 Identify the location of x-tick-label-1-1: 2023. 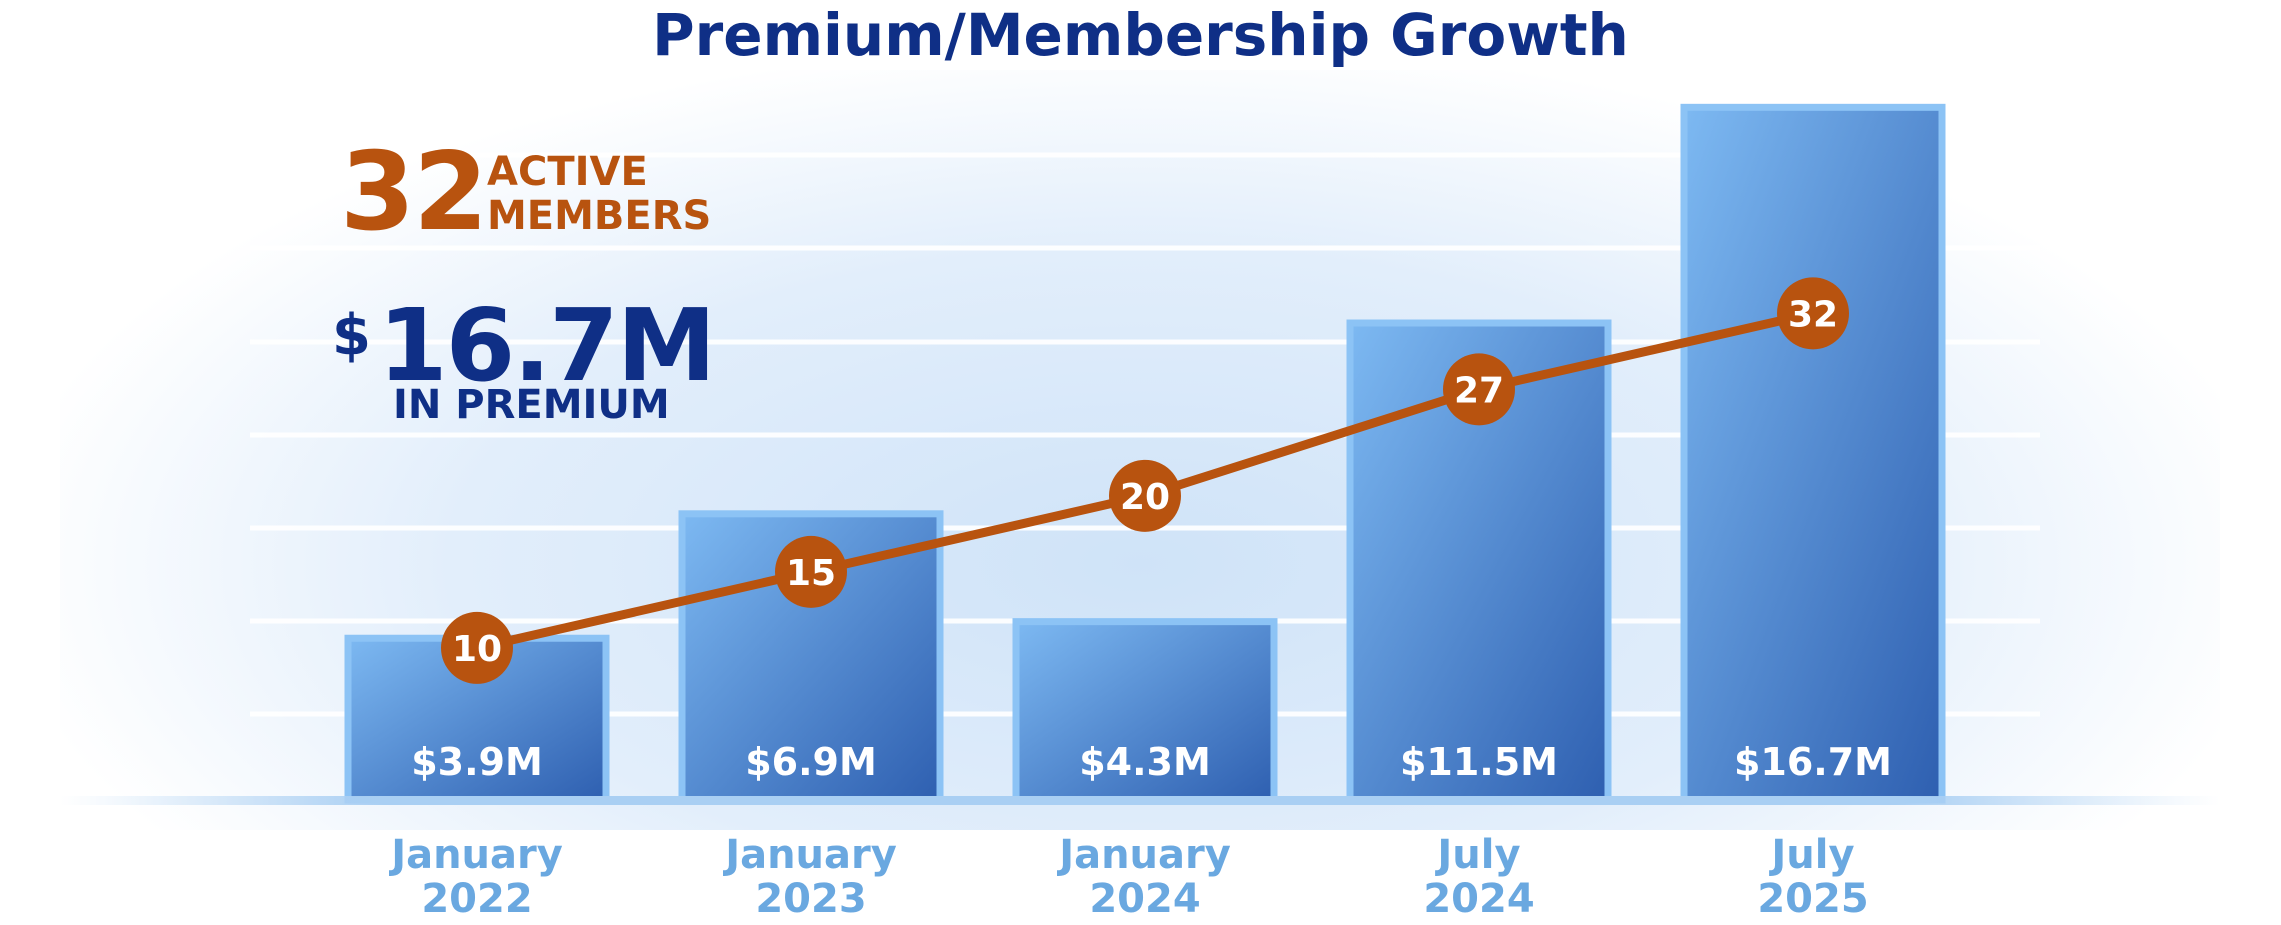
(810, 899).